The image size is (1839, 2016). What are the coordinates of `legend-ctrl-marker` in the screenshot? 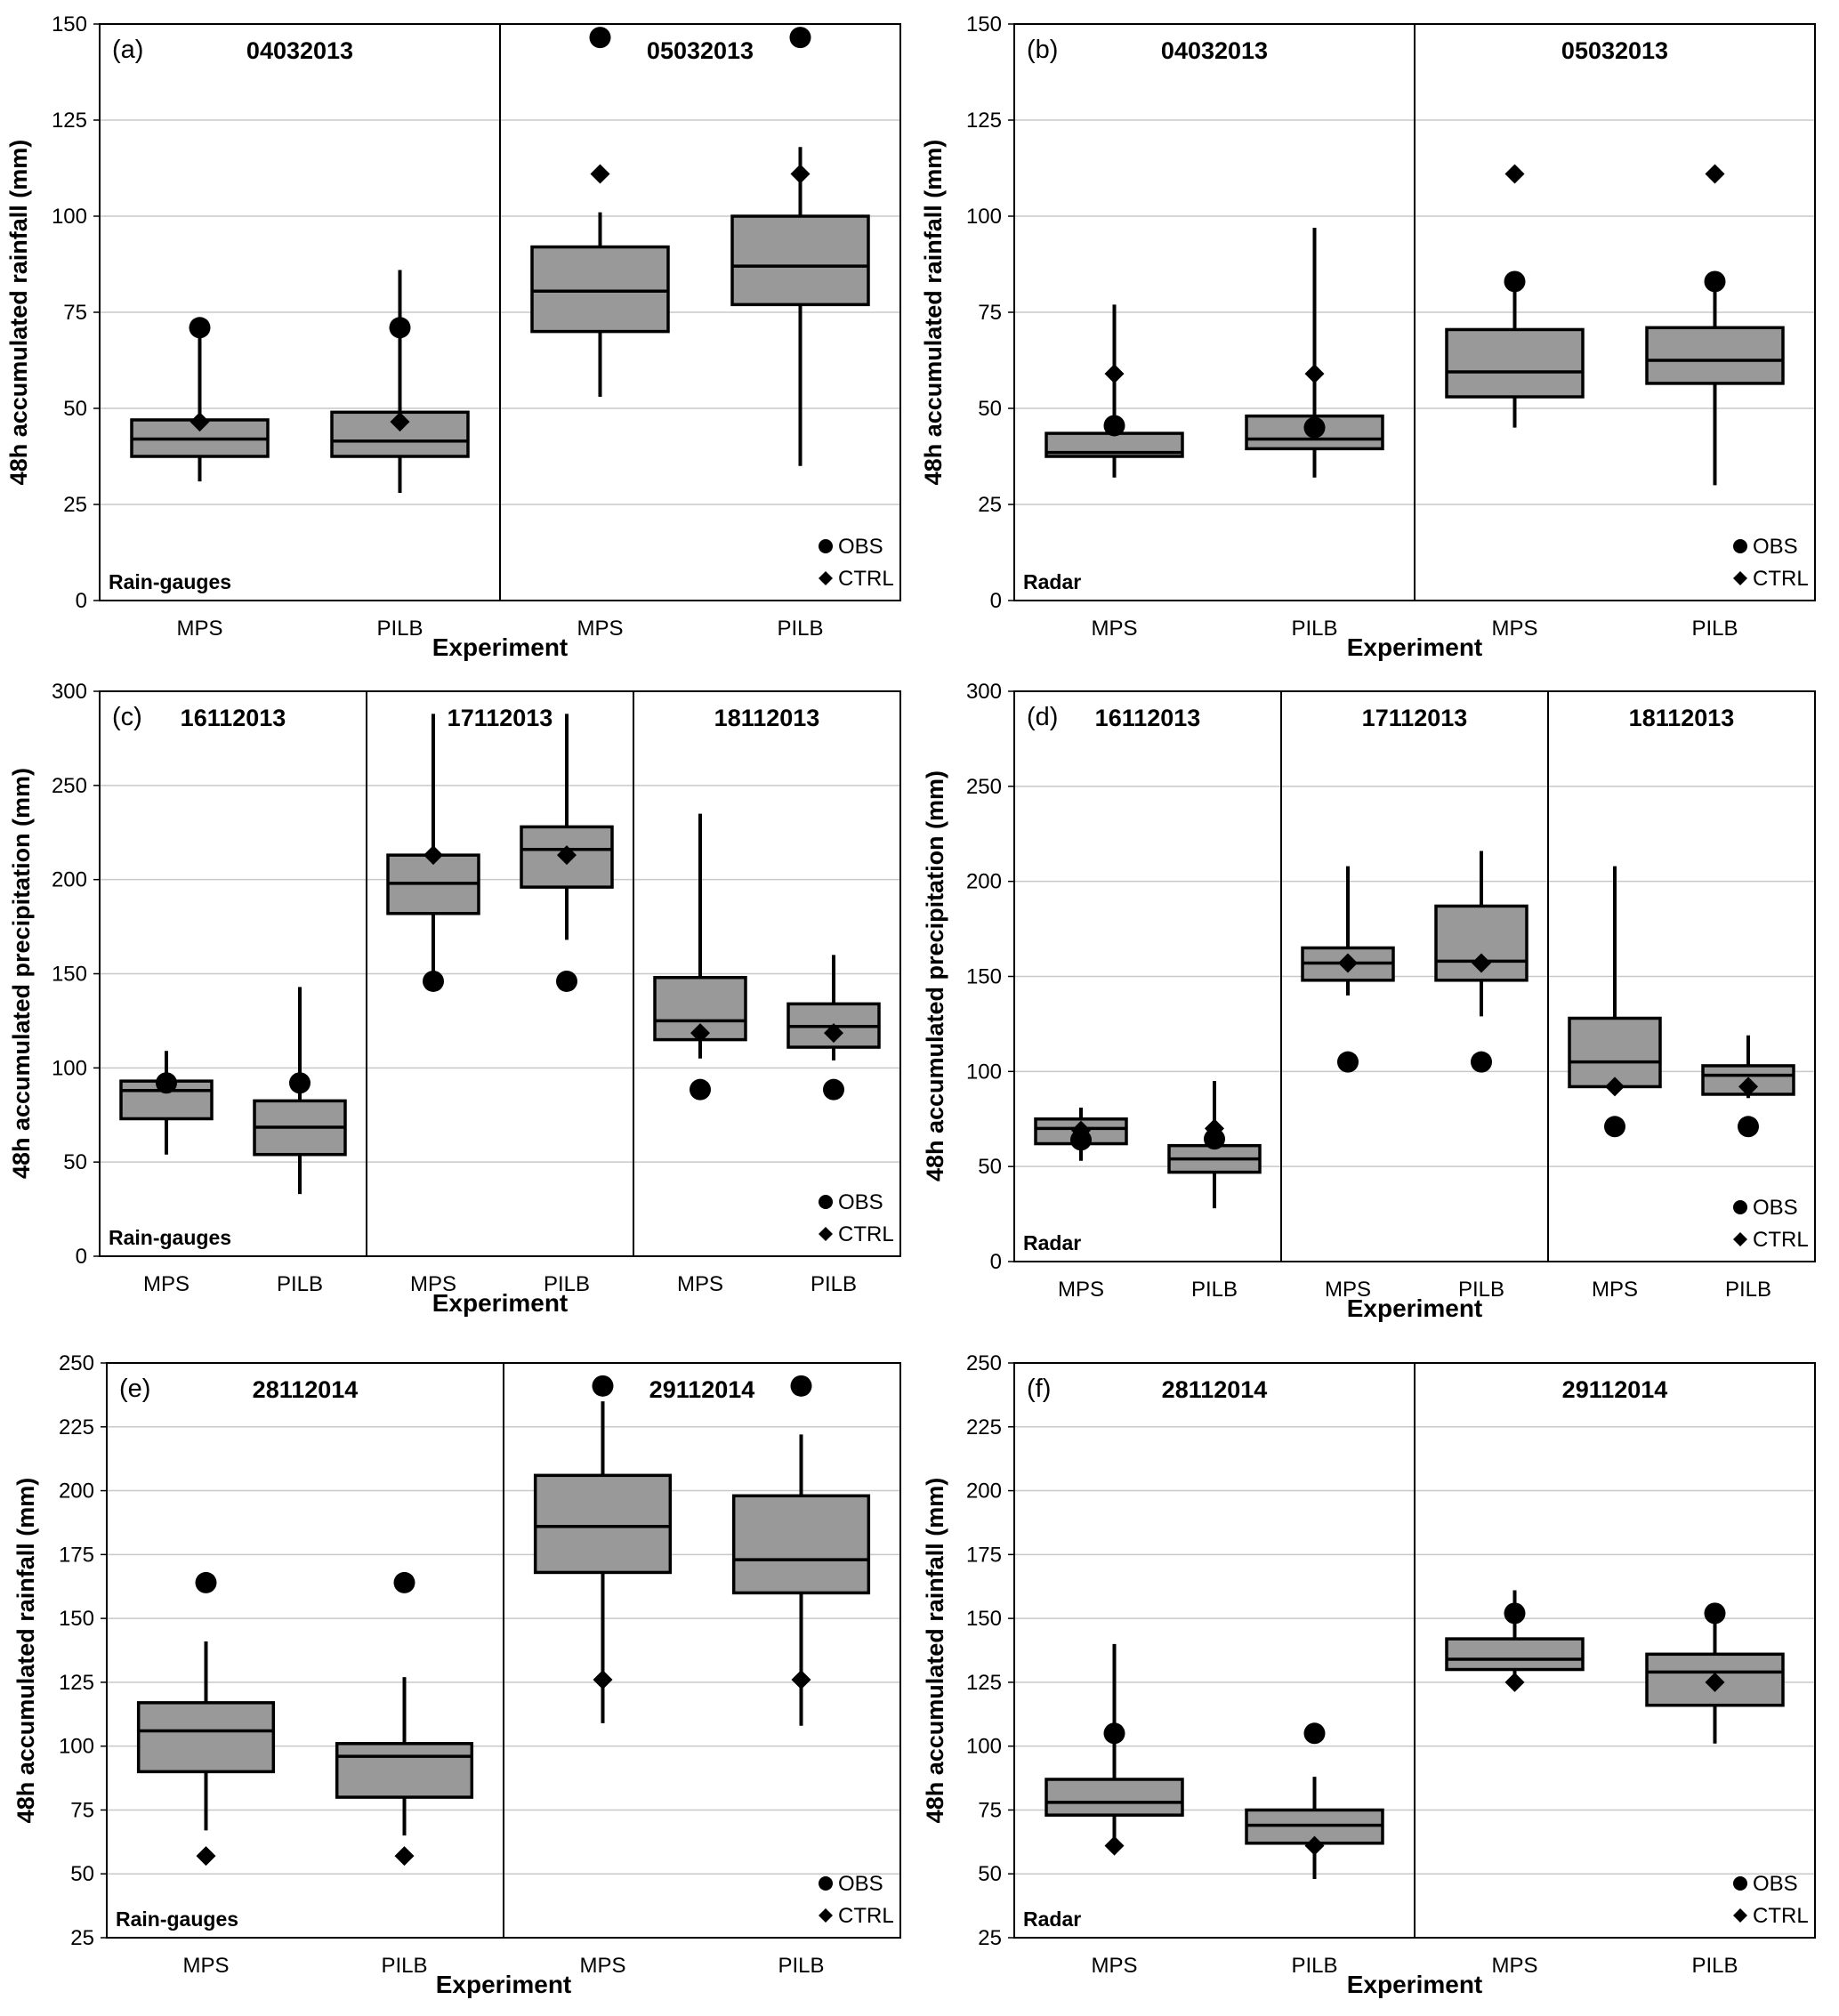 It's located at (826, 1915).